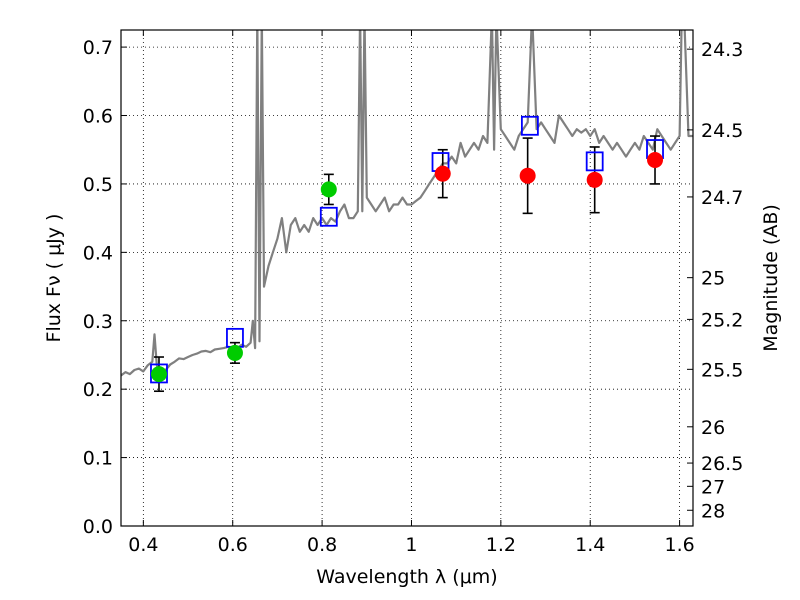 Image resolution: width=800 pixels, height=600 pixels. What do you see at coordinates (98, 322) in the screenshot?
I see `y-tick-label: 0.3` at bounding box center [98, 322].